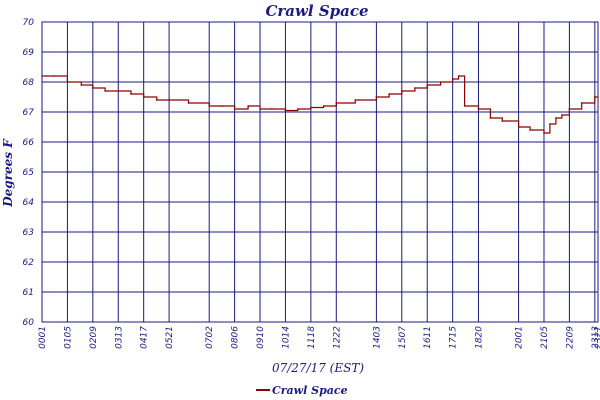 The width and height of the screenshot is (600, 400). I want to click on x-tick-label: 1715, so click(454, 337).